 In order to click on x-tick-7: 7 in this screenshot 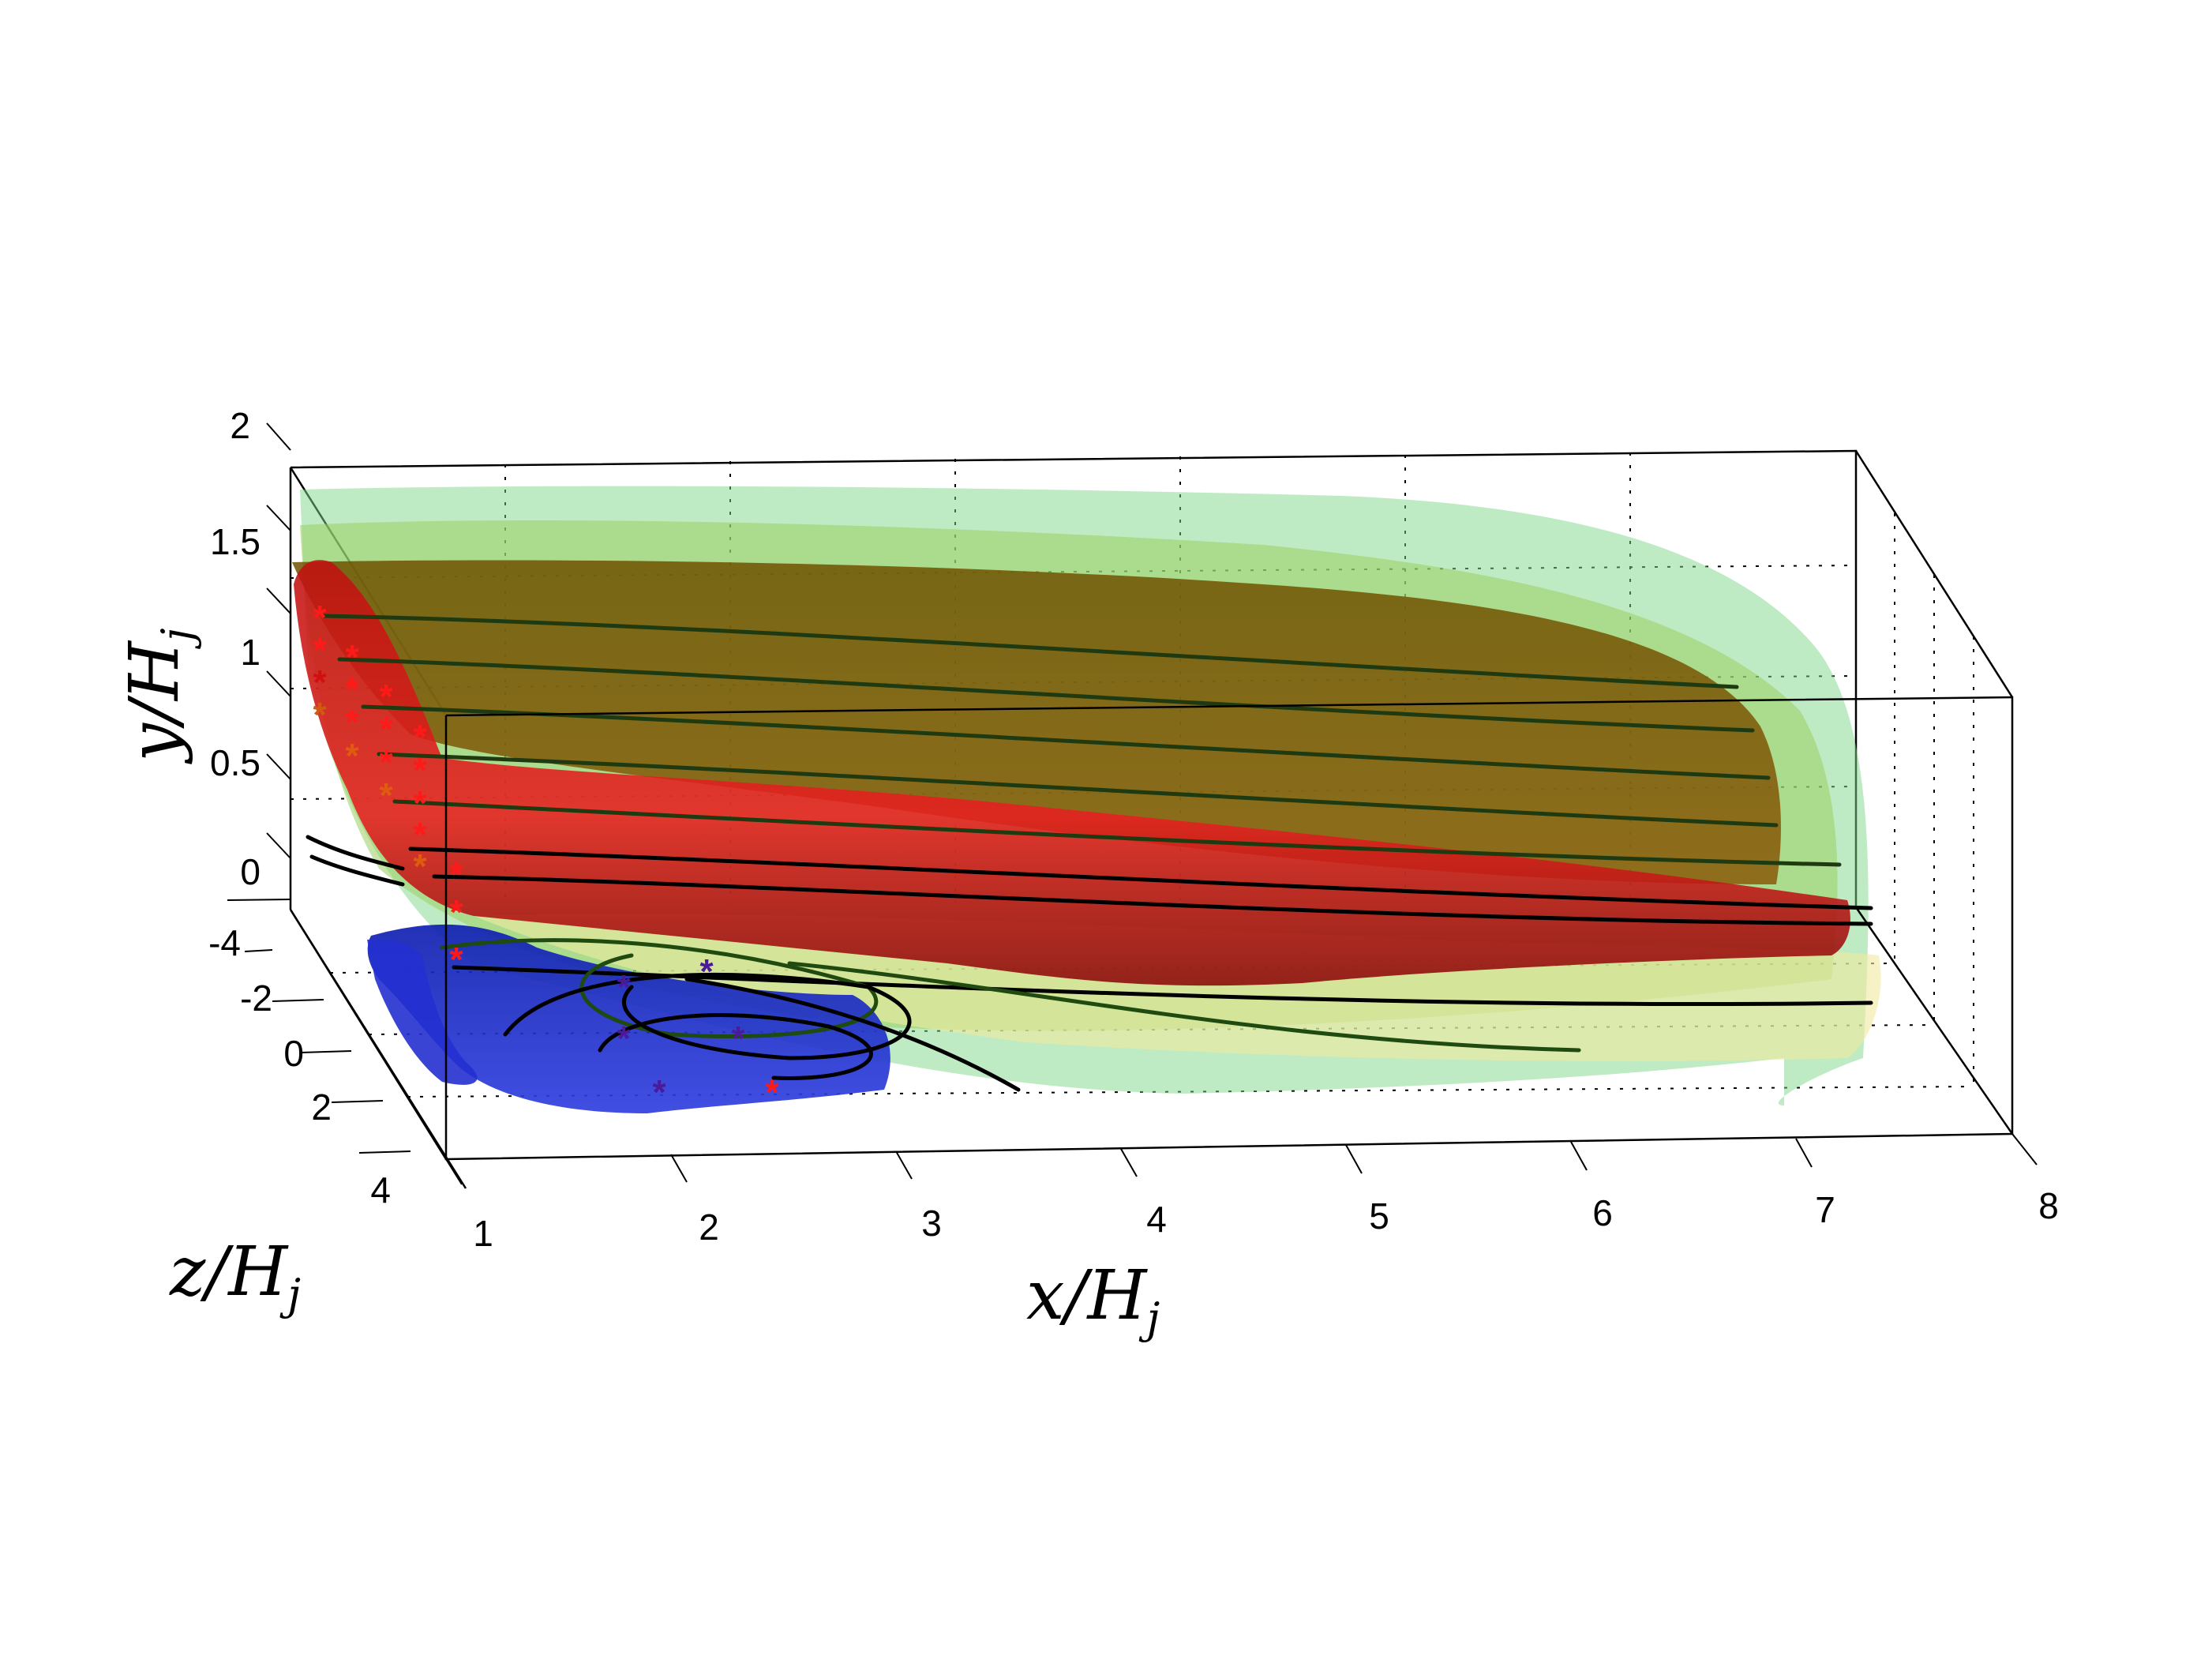, I will do `click(1825, 1209)`.